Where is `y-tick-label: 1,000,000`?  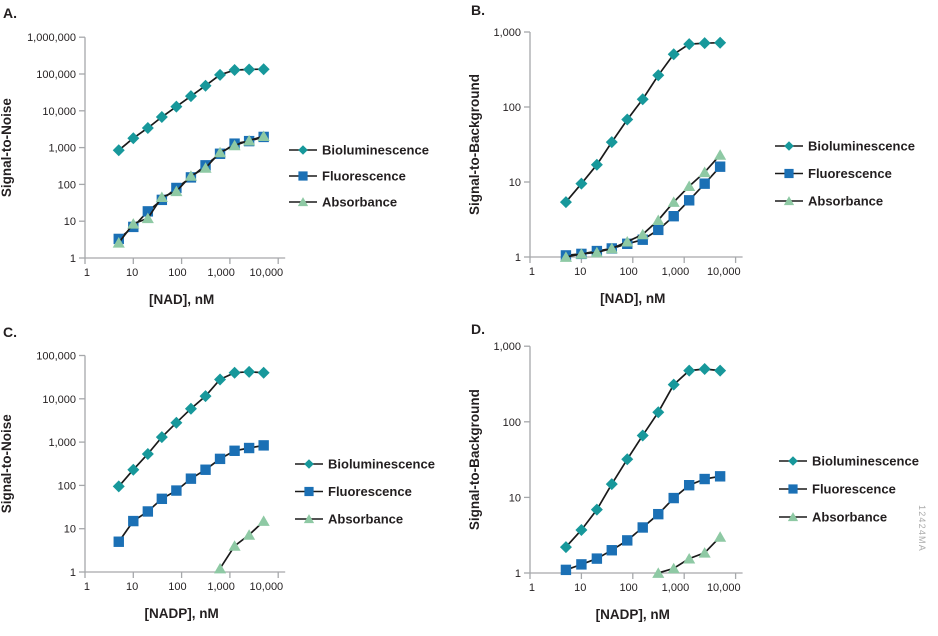 y-tick-label: 1,000,000 is located at coordinates (51, 38).